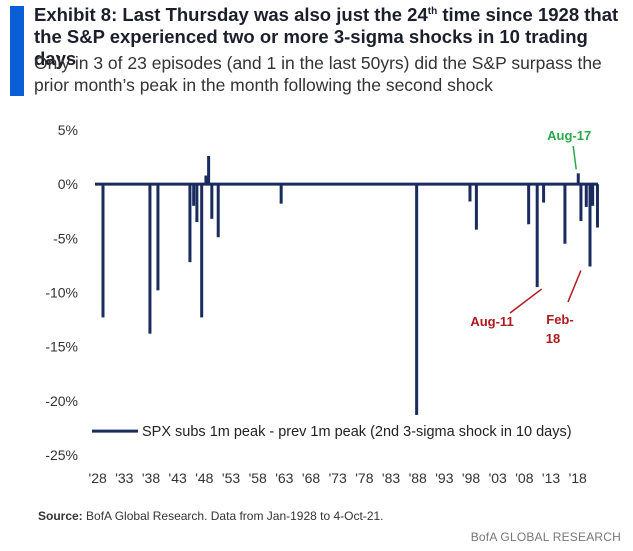  Describe the element at coordinates (258, 478) in the screenshot. I see `x-tick-label: '58` at that location.